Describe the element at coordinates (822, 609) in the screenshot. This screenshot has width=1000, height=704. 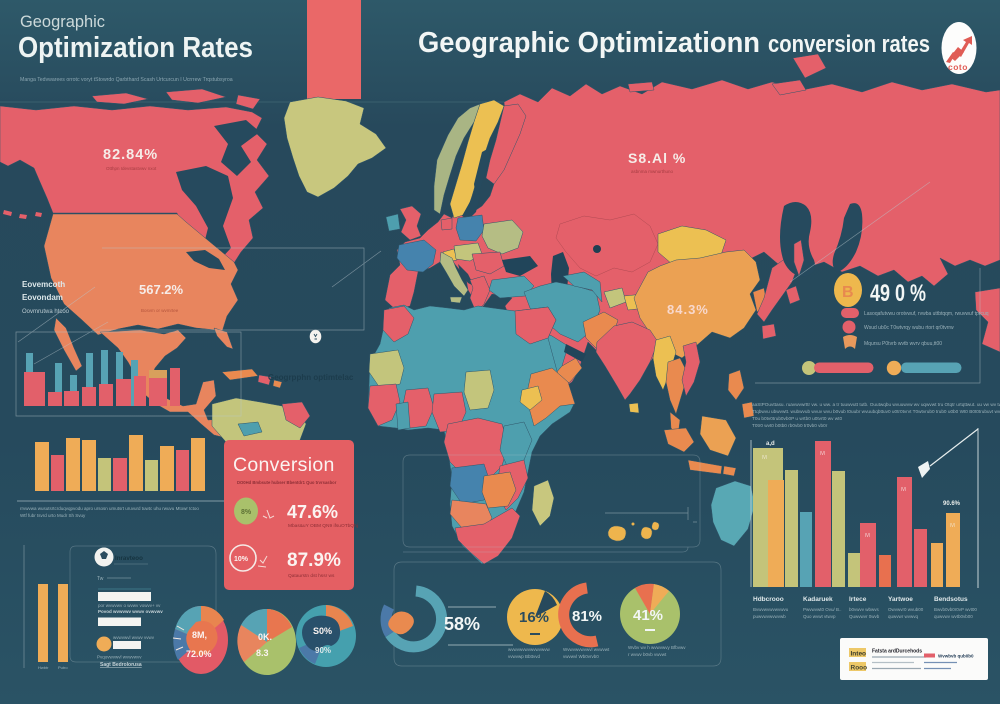
I see `svg-text: Pwvwvwt0 Ovu/ B..` at that location.